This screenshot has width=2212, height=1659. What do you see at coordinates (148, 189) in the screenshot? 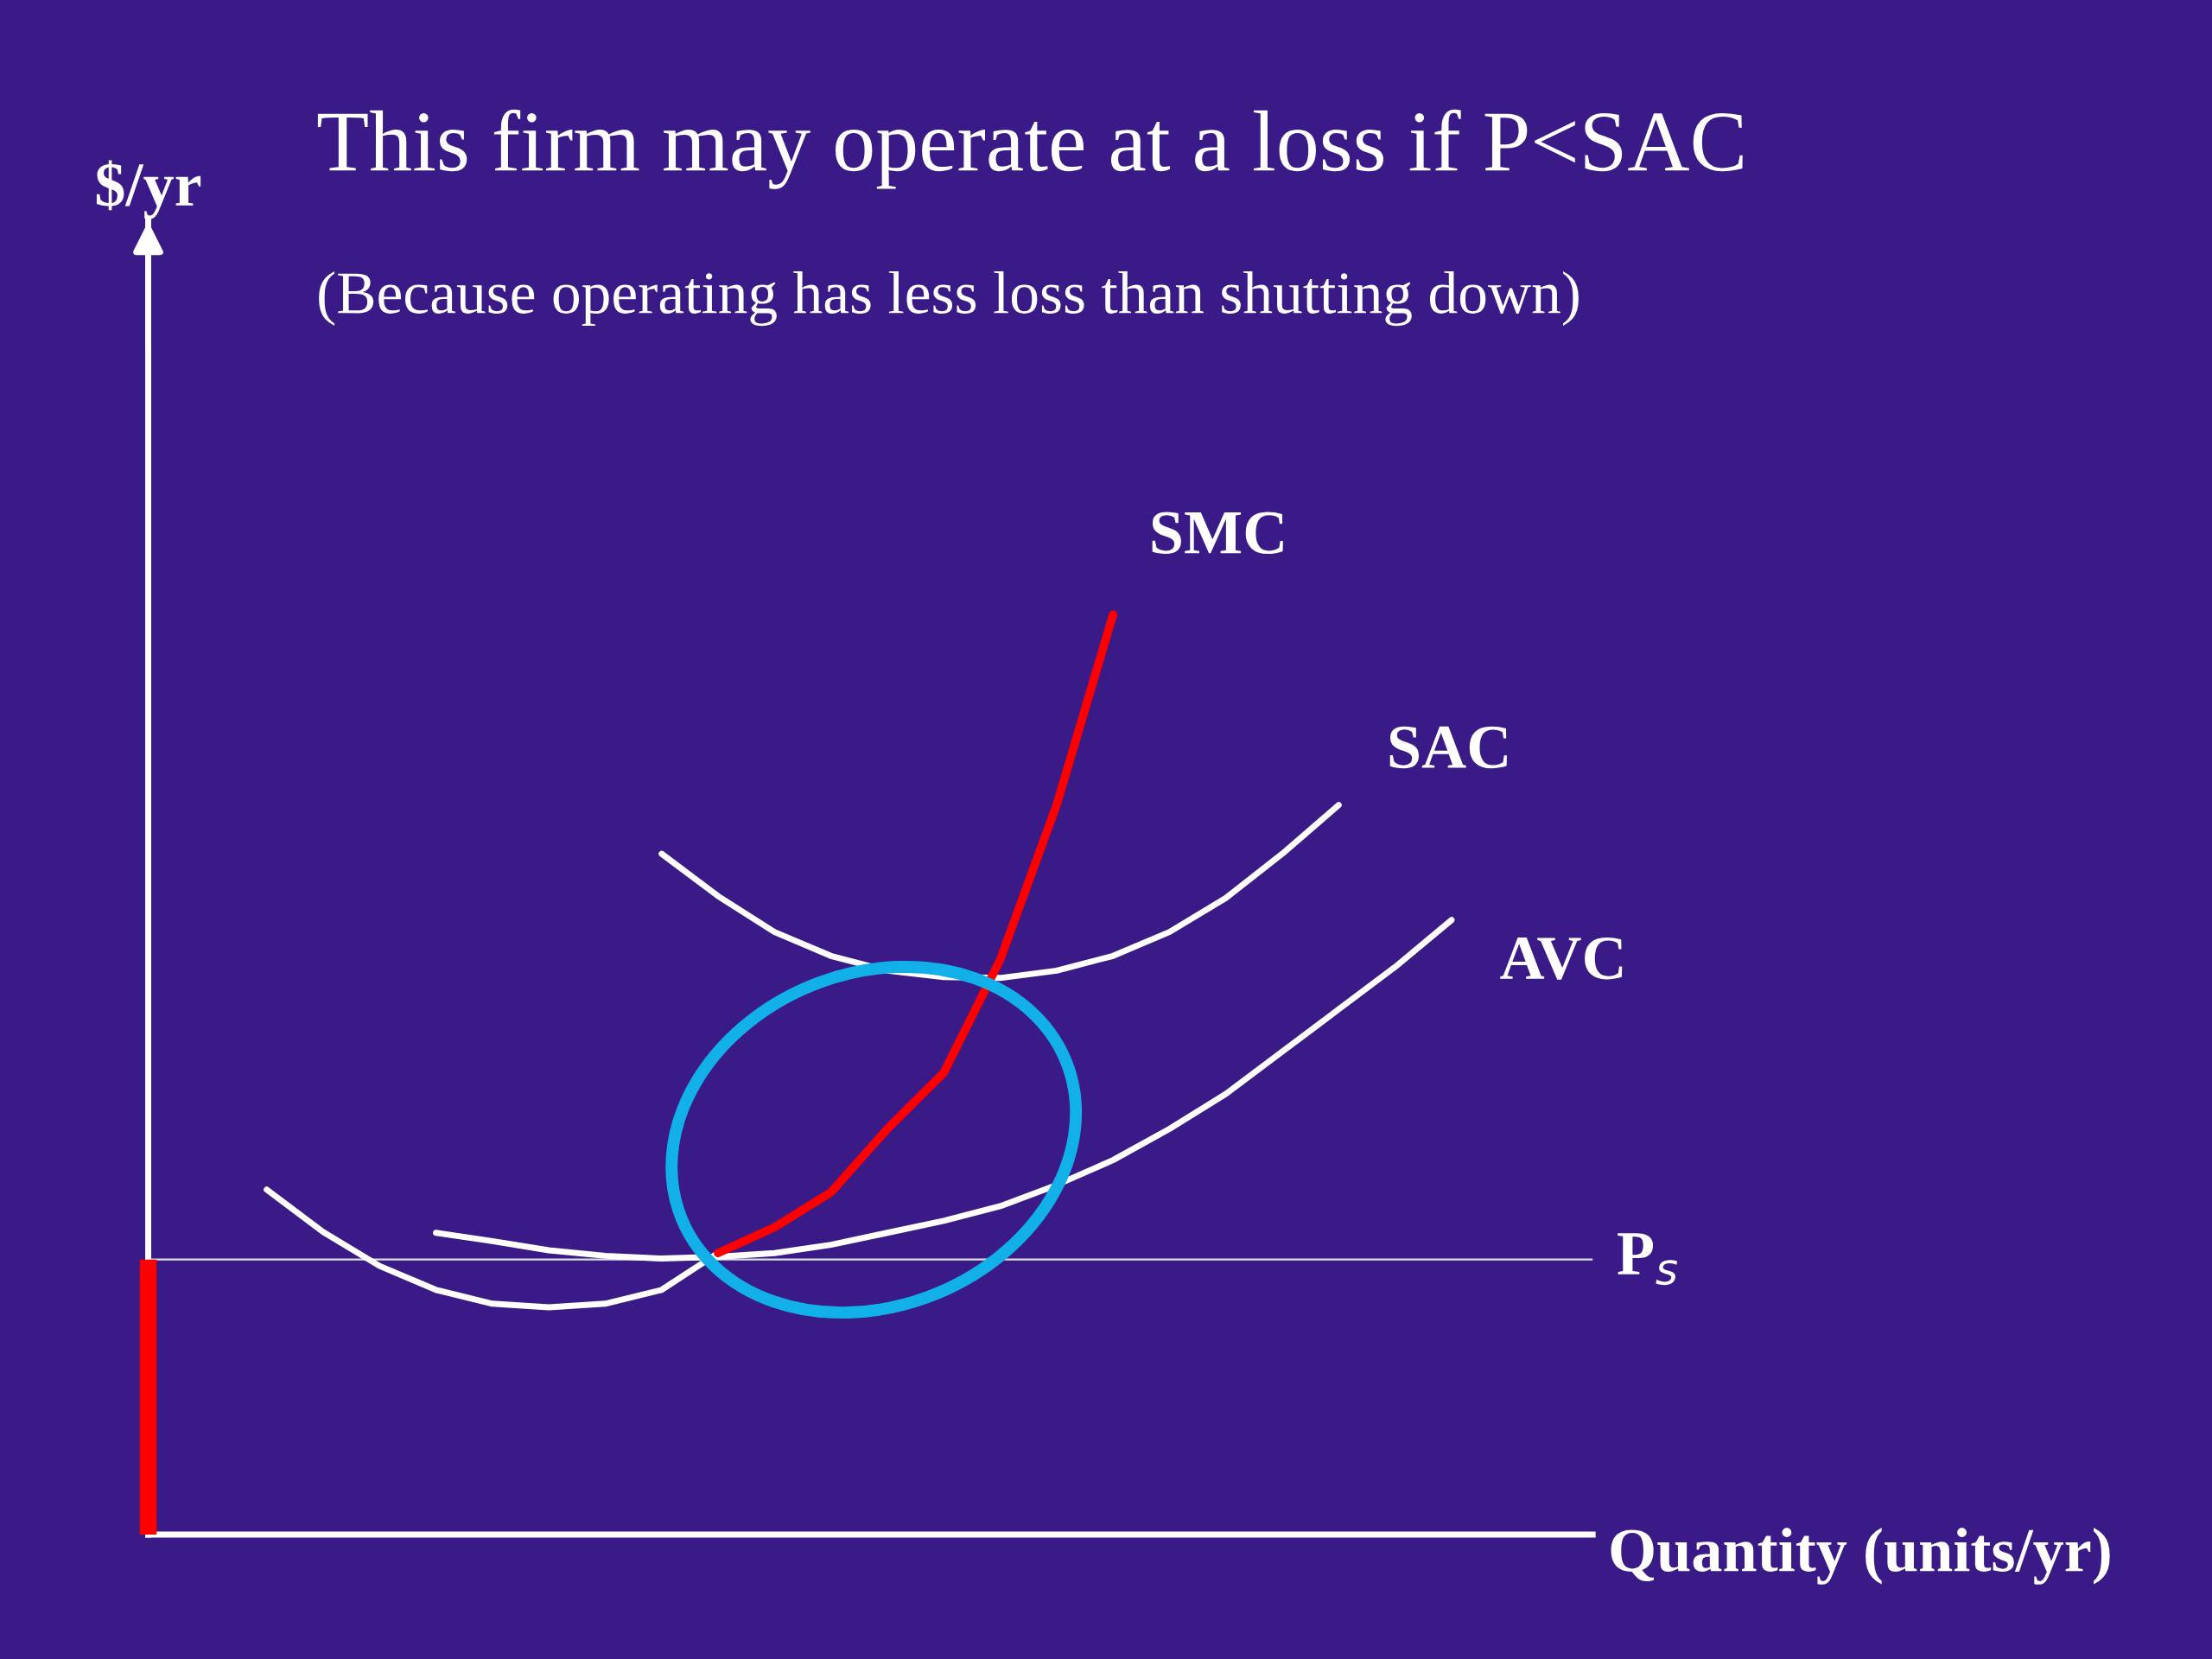
I see `text: $/yr` at bounding box center [148, 189].